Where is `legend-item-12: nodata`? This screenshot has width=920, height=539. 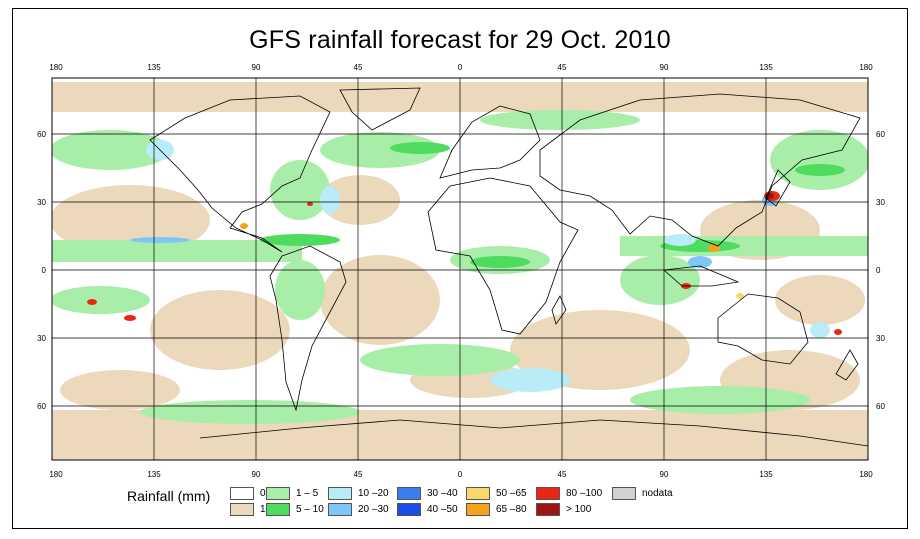
legend-item-12: nodata is located at coordinates (642, 493).